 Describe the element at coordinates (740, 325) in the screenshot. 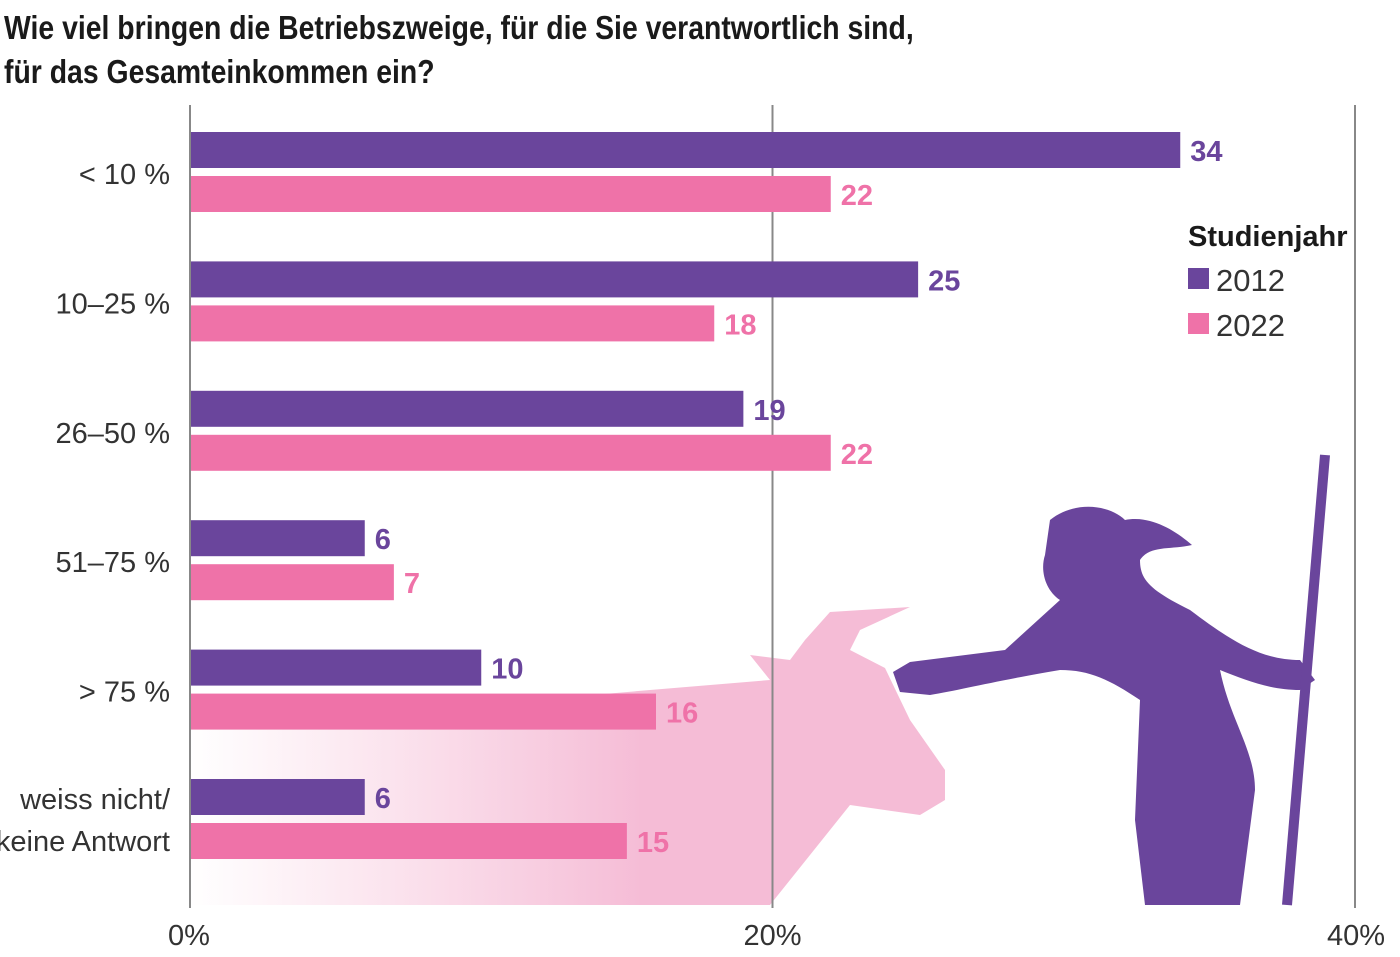

I see `data-label: 18` at that location.